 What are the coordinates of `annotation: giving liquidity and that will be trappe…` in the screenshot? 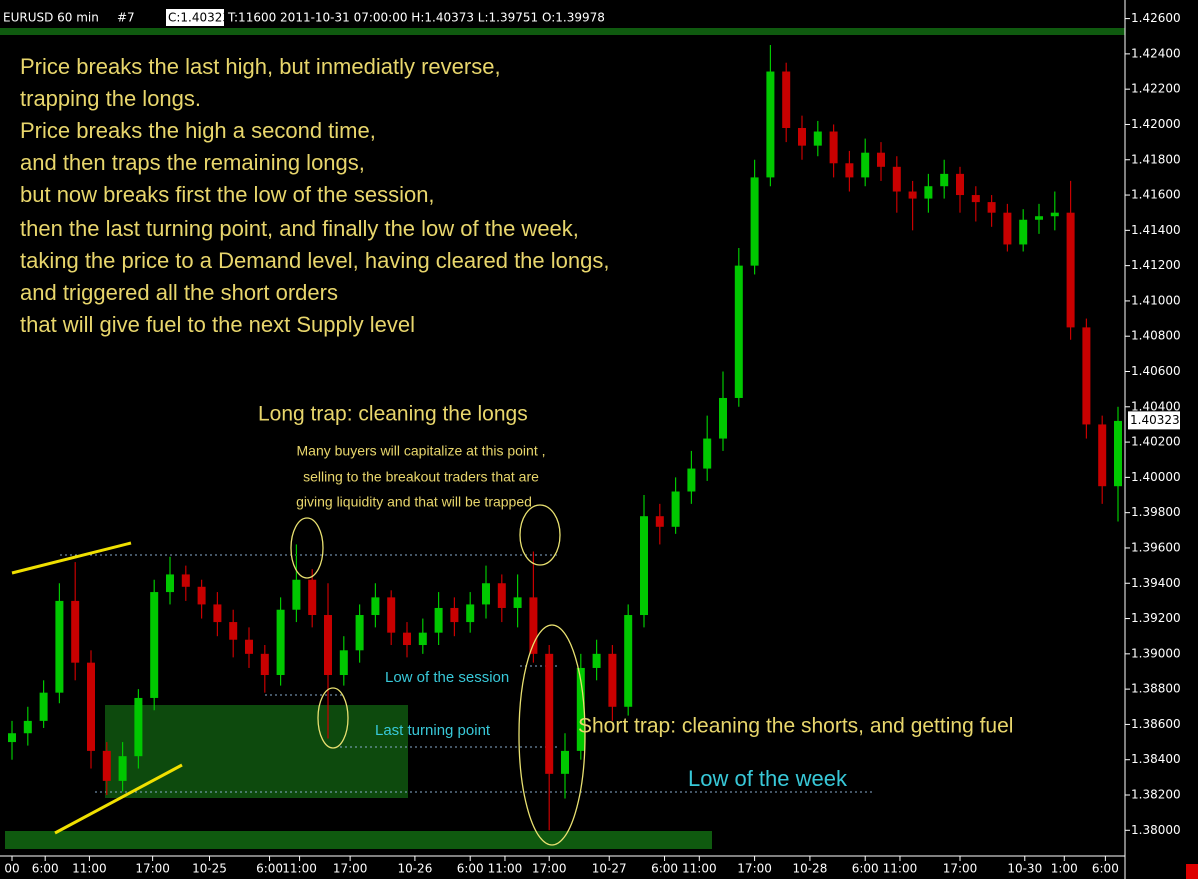 It's located at (414, 502).